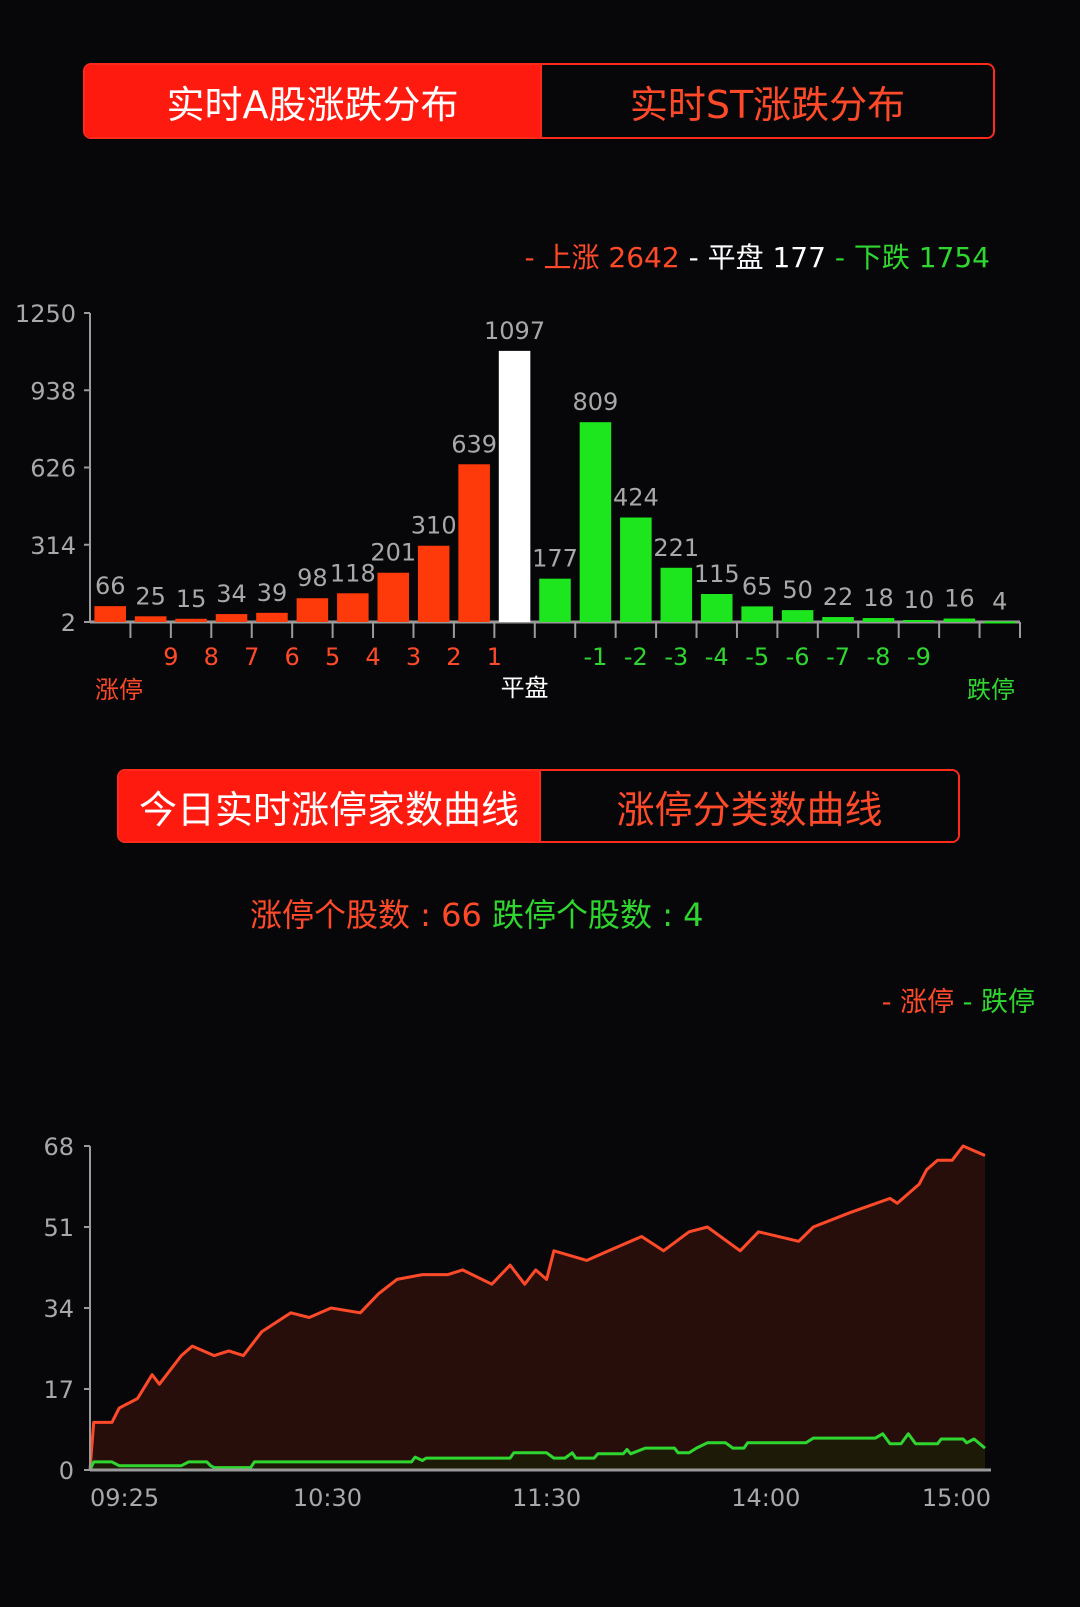 This screenshot has height=1607, width=1080. Describe the element at coordinates (797, 590) in the screenshot. I see `bar-value-label: 50` at that location.